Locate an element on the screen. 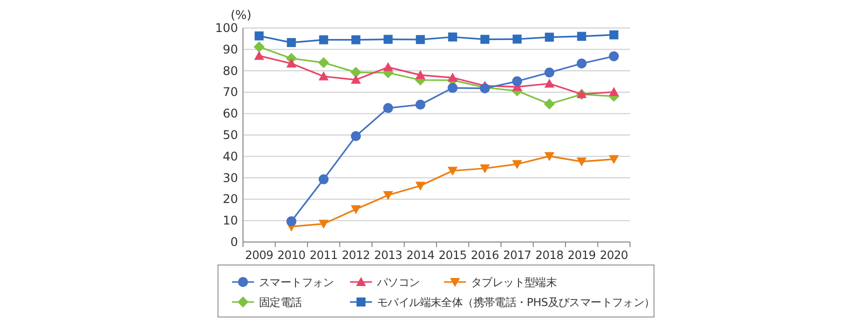 The width and height of the screenshot is (850, 323). y-tick-label: 0 is located at coordinates (234, 242).